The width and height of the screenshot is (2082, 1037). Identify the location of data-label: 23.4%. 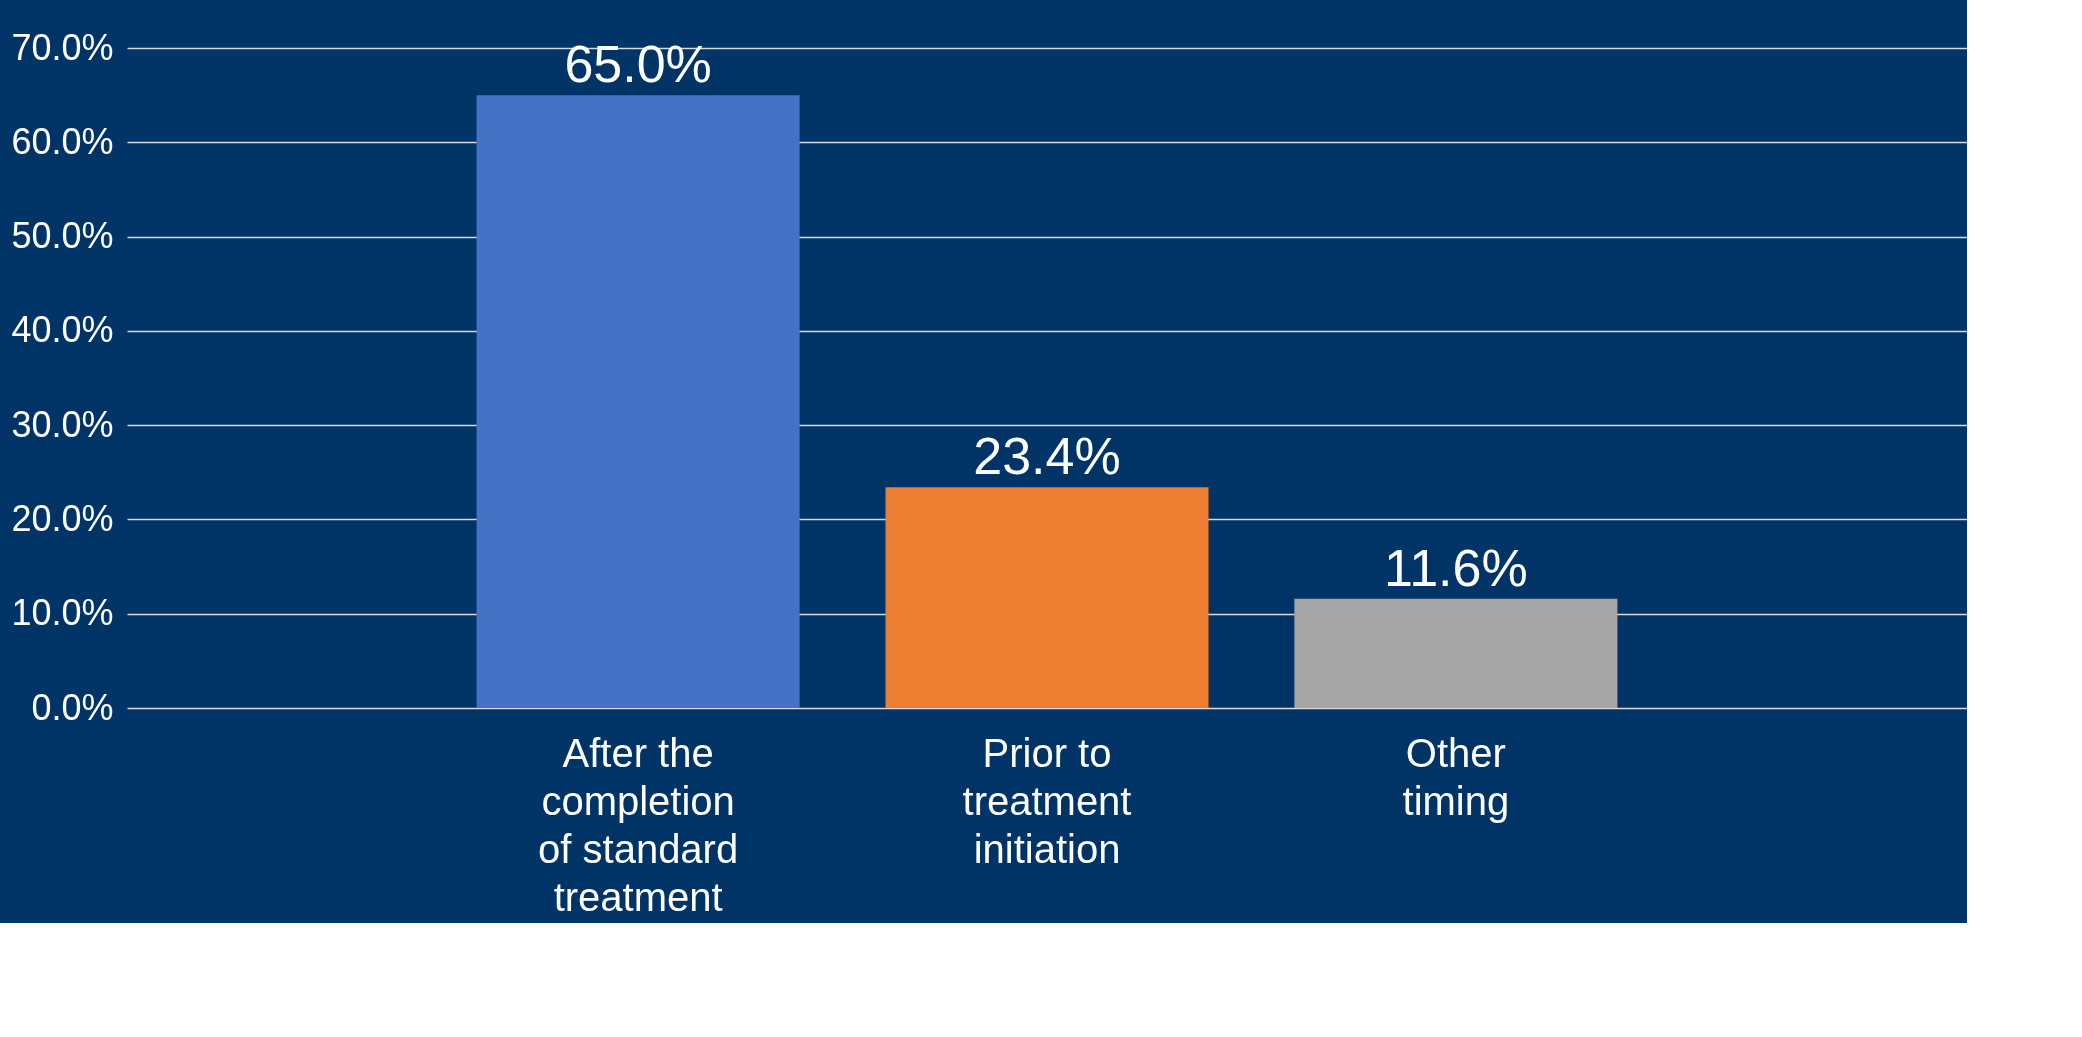
(1047, 456).